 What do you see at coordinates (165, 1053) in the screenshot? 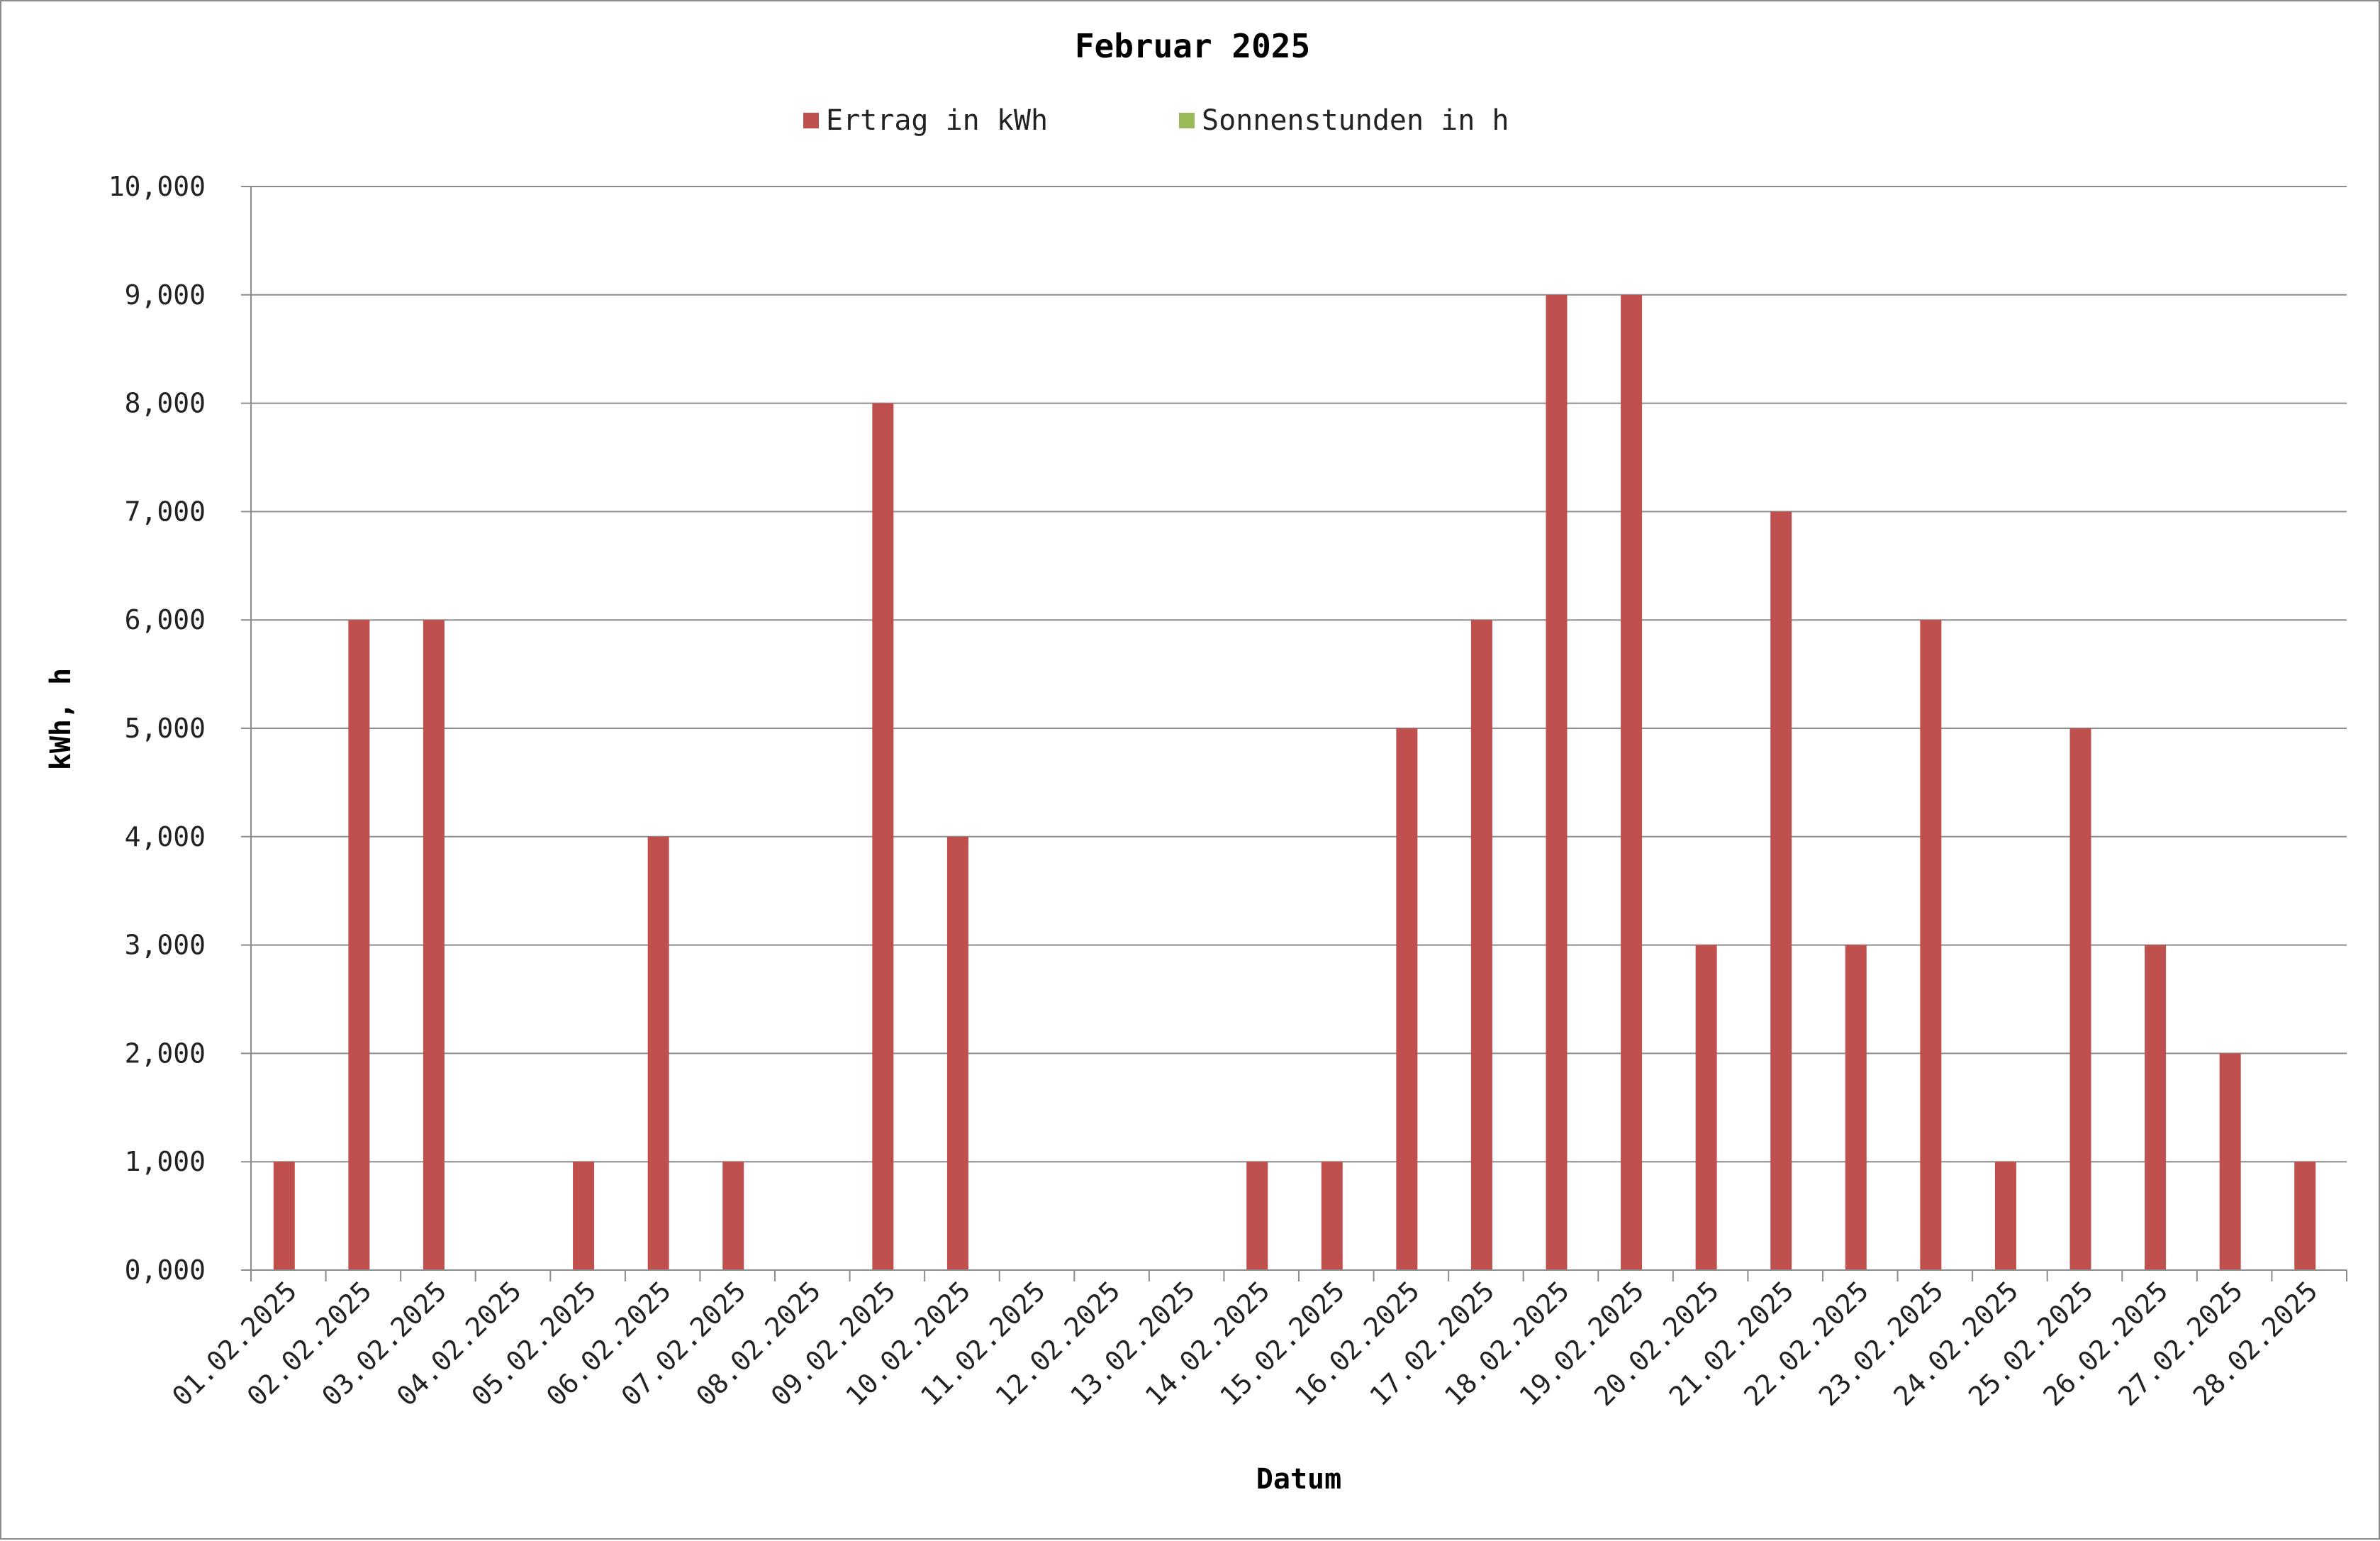
I see `y-tick-label: 2,000` at bounding box center [165, 1053].